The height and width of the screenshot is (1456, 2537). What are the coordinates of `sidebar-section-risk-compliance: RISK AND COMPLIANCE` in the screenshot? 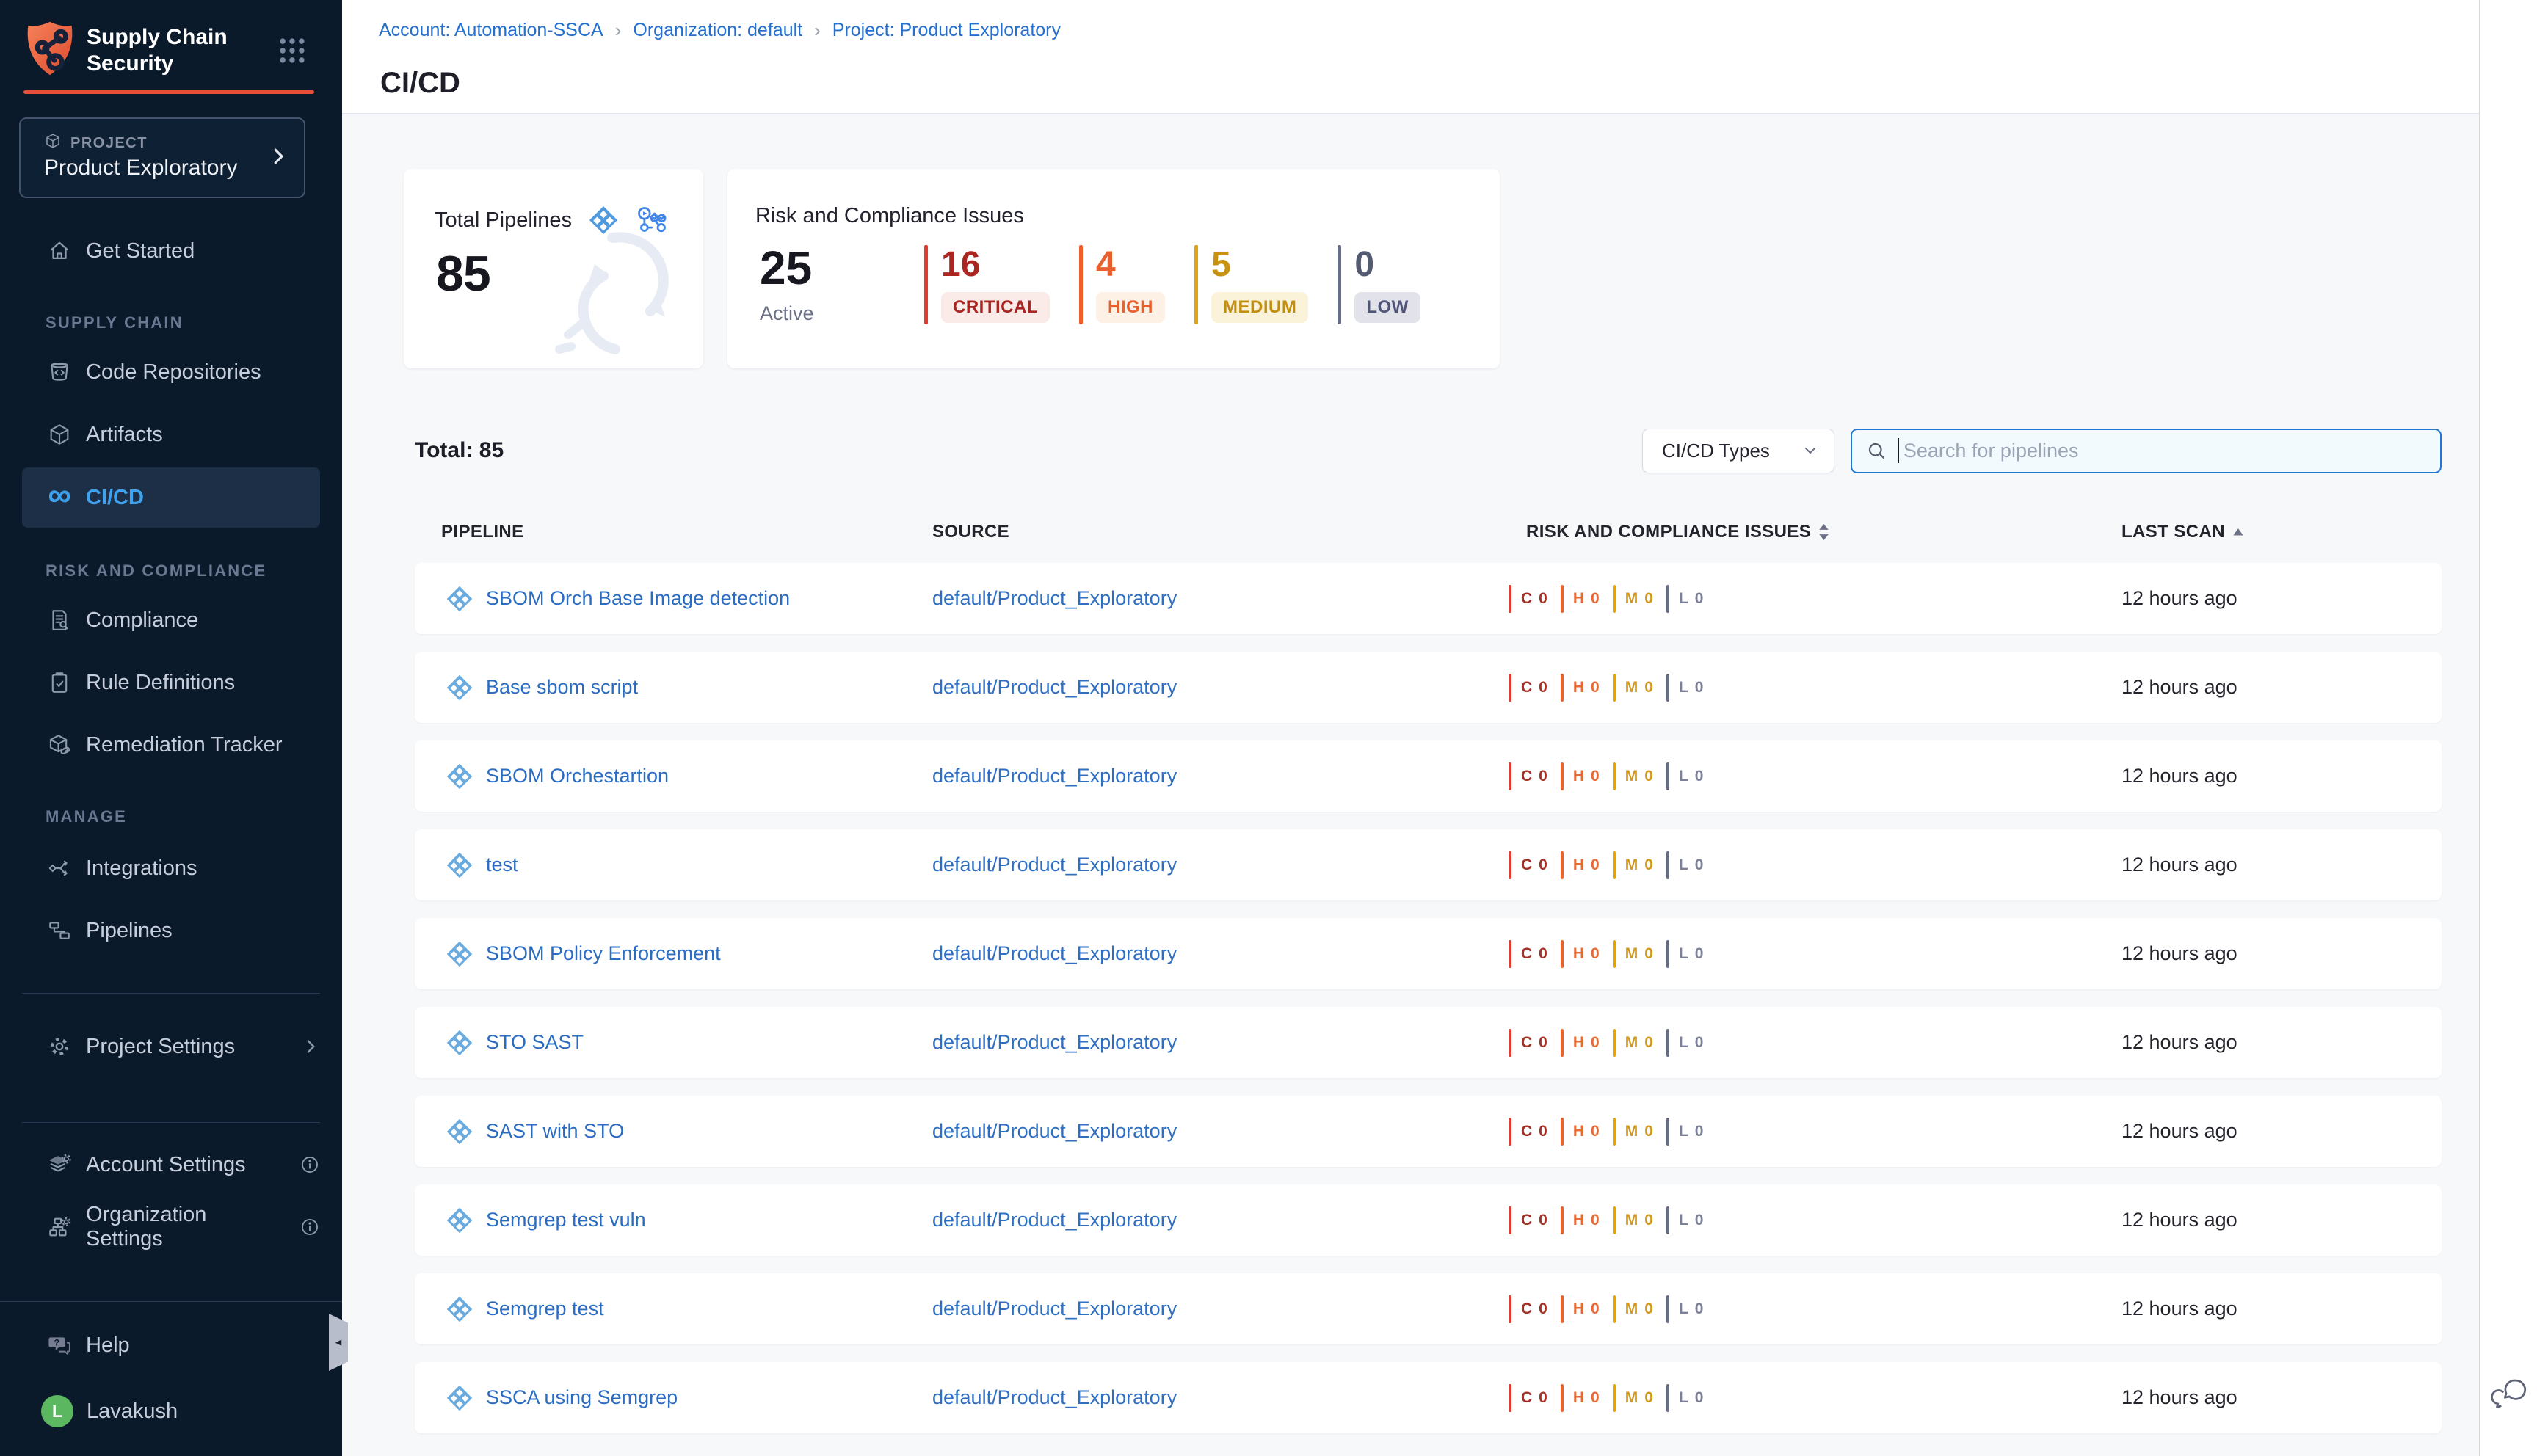 It's located at (156, 570).